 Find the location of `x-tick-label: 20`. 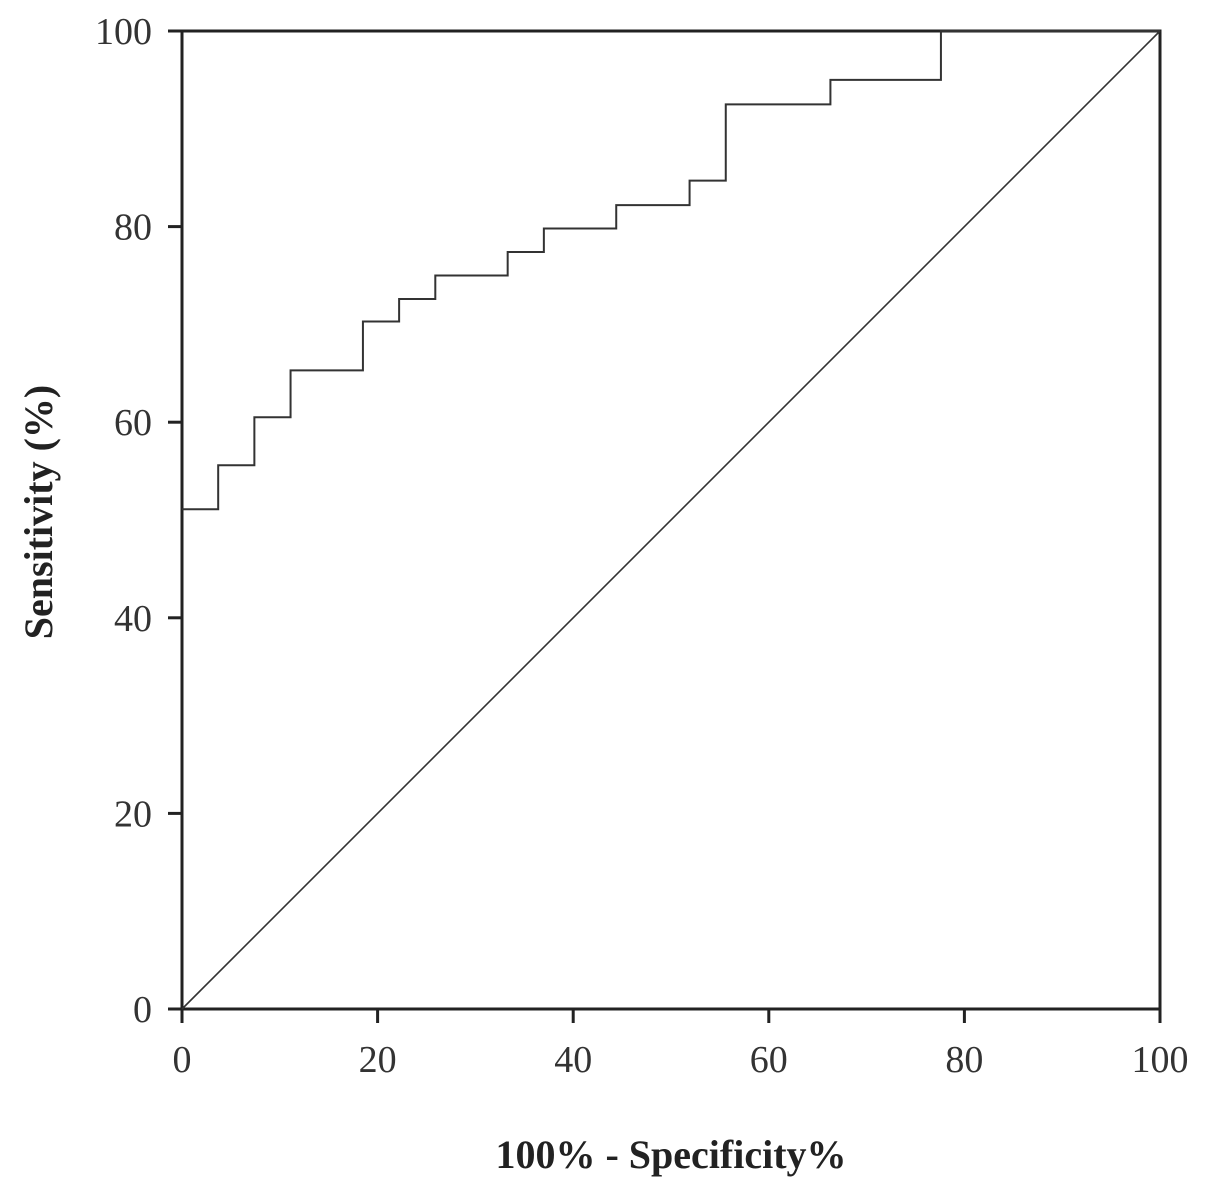

x-tick-label: 20 is located at coordinates (378, 1060).